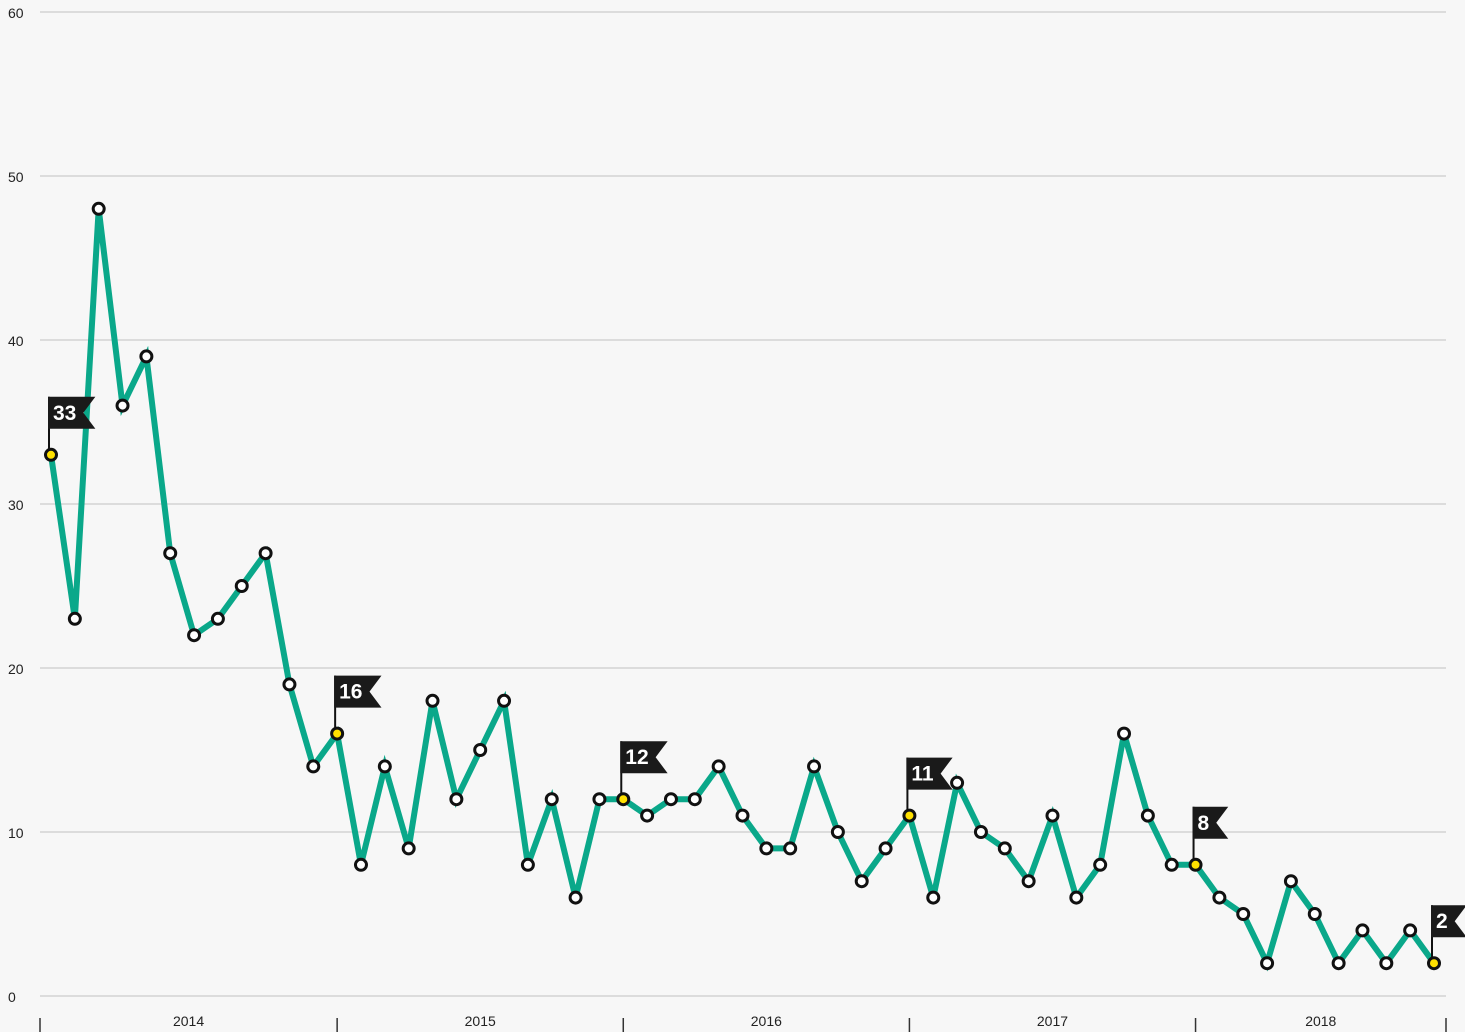 This screenshot has width=1465, height=1032. Describe the element at coordinates (12, 997) in the screenshot. I see `y-tick-label: 0` at that location.